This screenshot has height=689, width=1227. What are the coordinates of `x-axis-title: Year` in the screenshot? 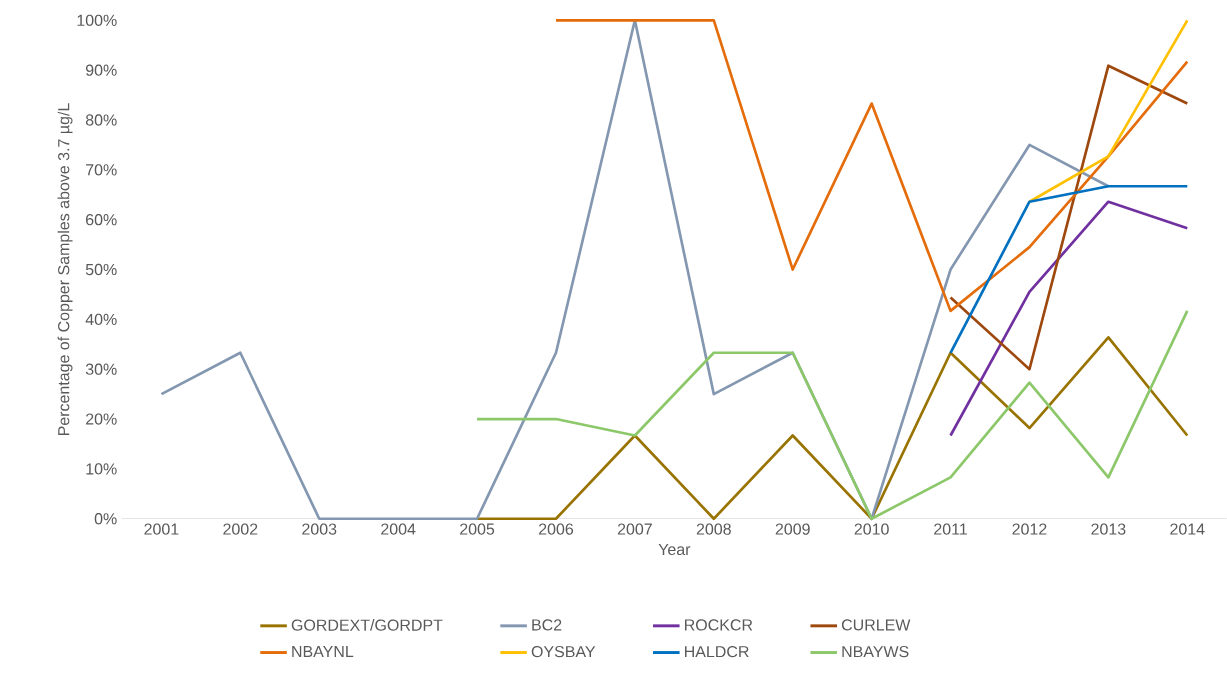 It's located at (674, 550).